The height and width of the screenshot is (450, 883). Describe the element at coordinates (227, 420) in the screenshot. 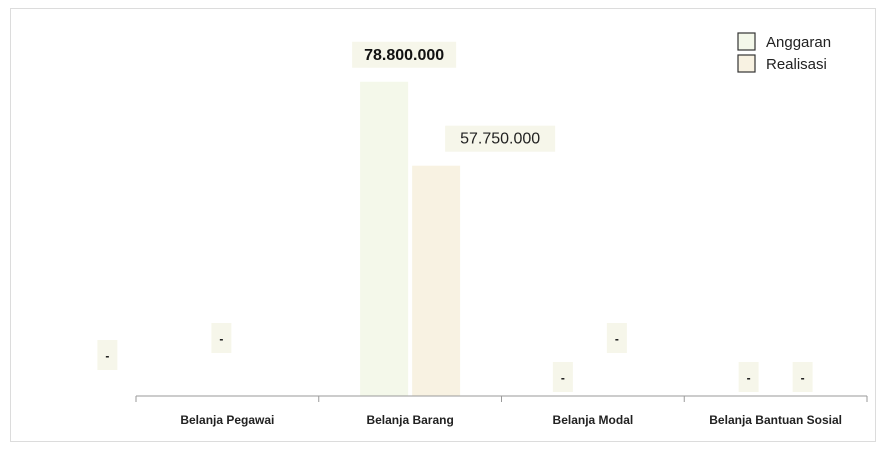

I see `x-tick-label: Belanja Pegawai` at that location.